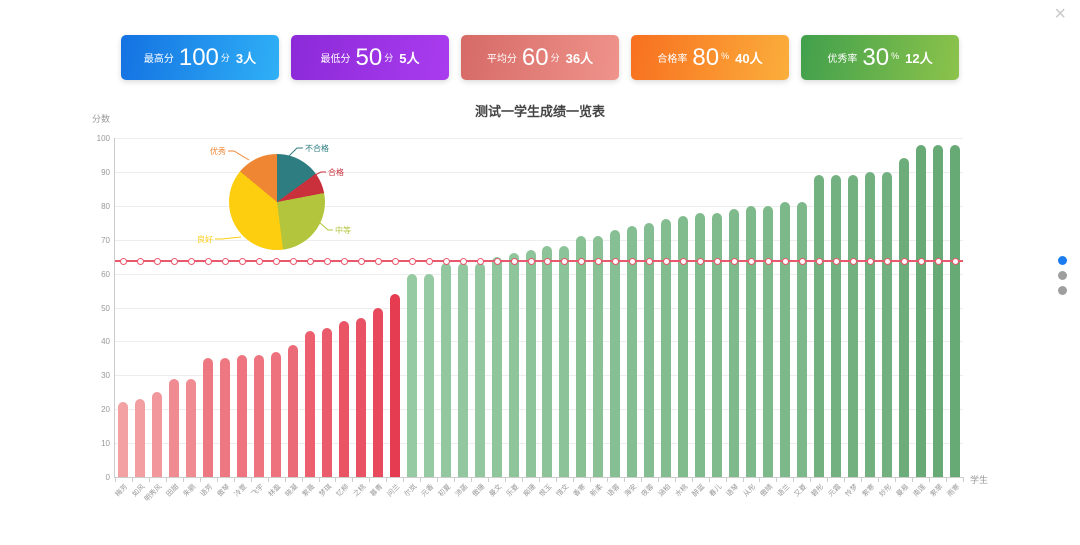  I want to click on y-axis-name: 分数, so click(101, 119).